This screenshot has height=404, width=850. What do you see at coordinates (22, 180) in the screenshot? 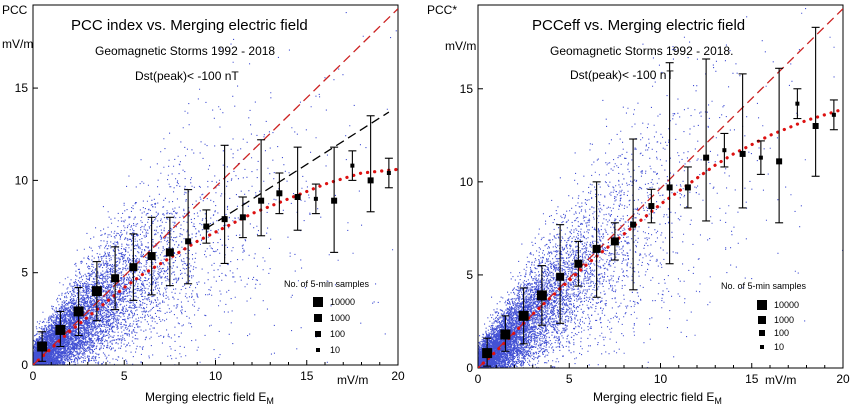
I see `y-tick-label: 10` at bounding box center [22, 180].